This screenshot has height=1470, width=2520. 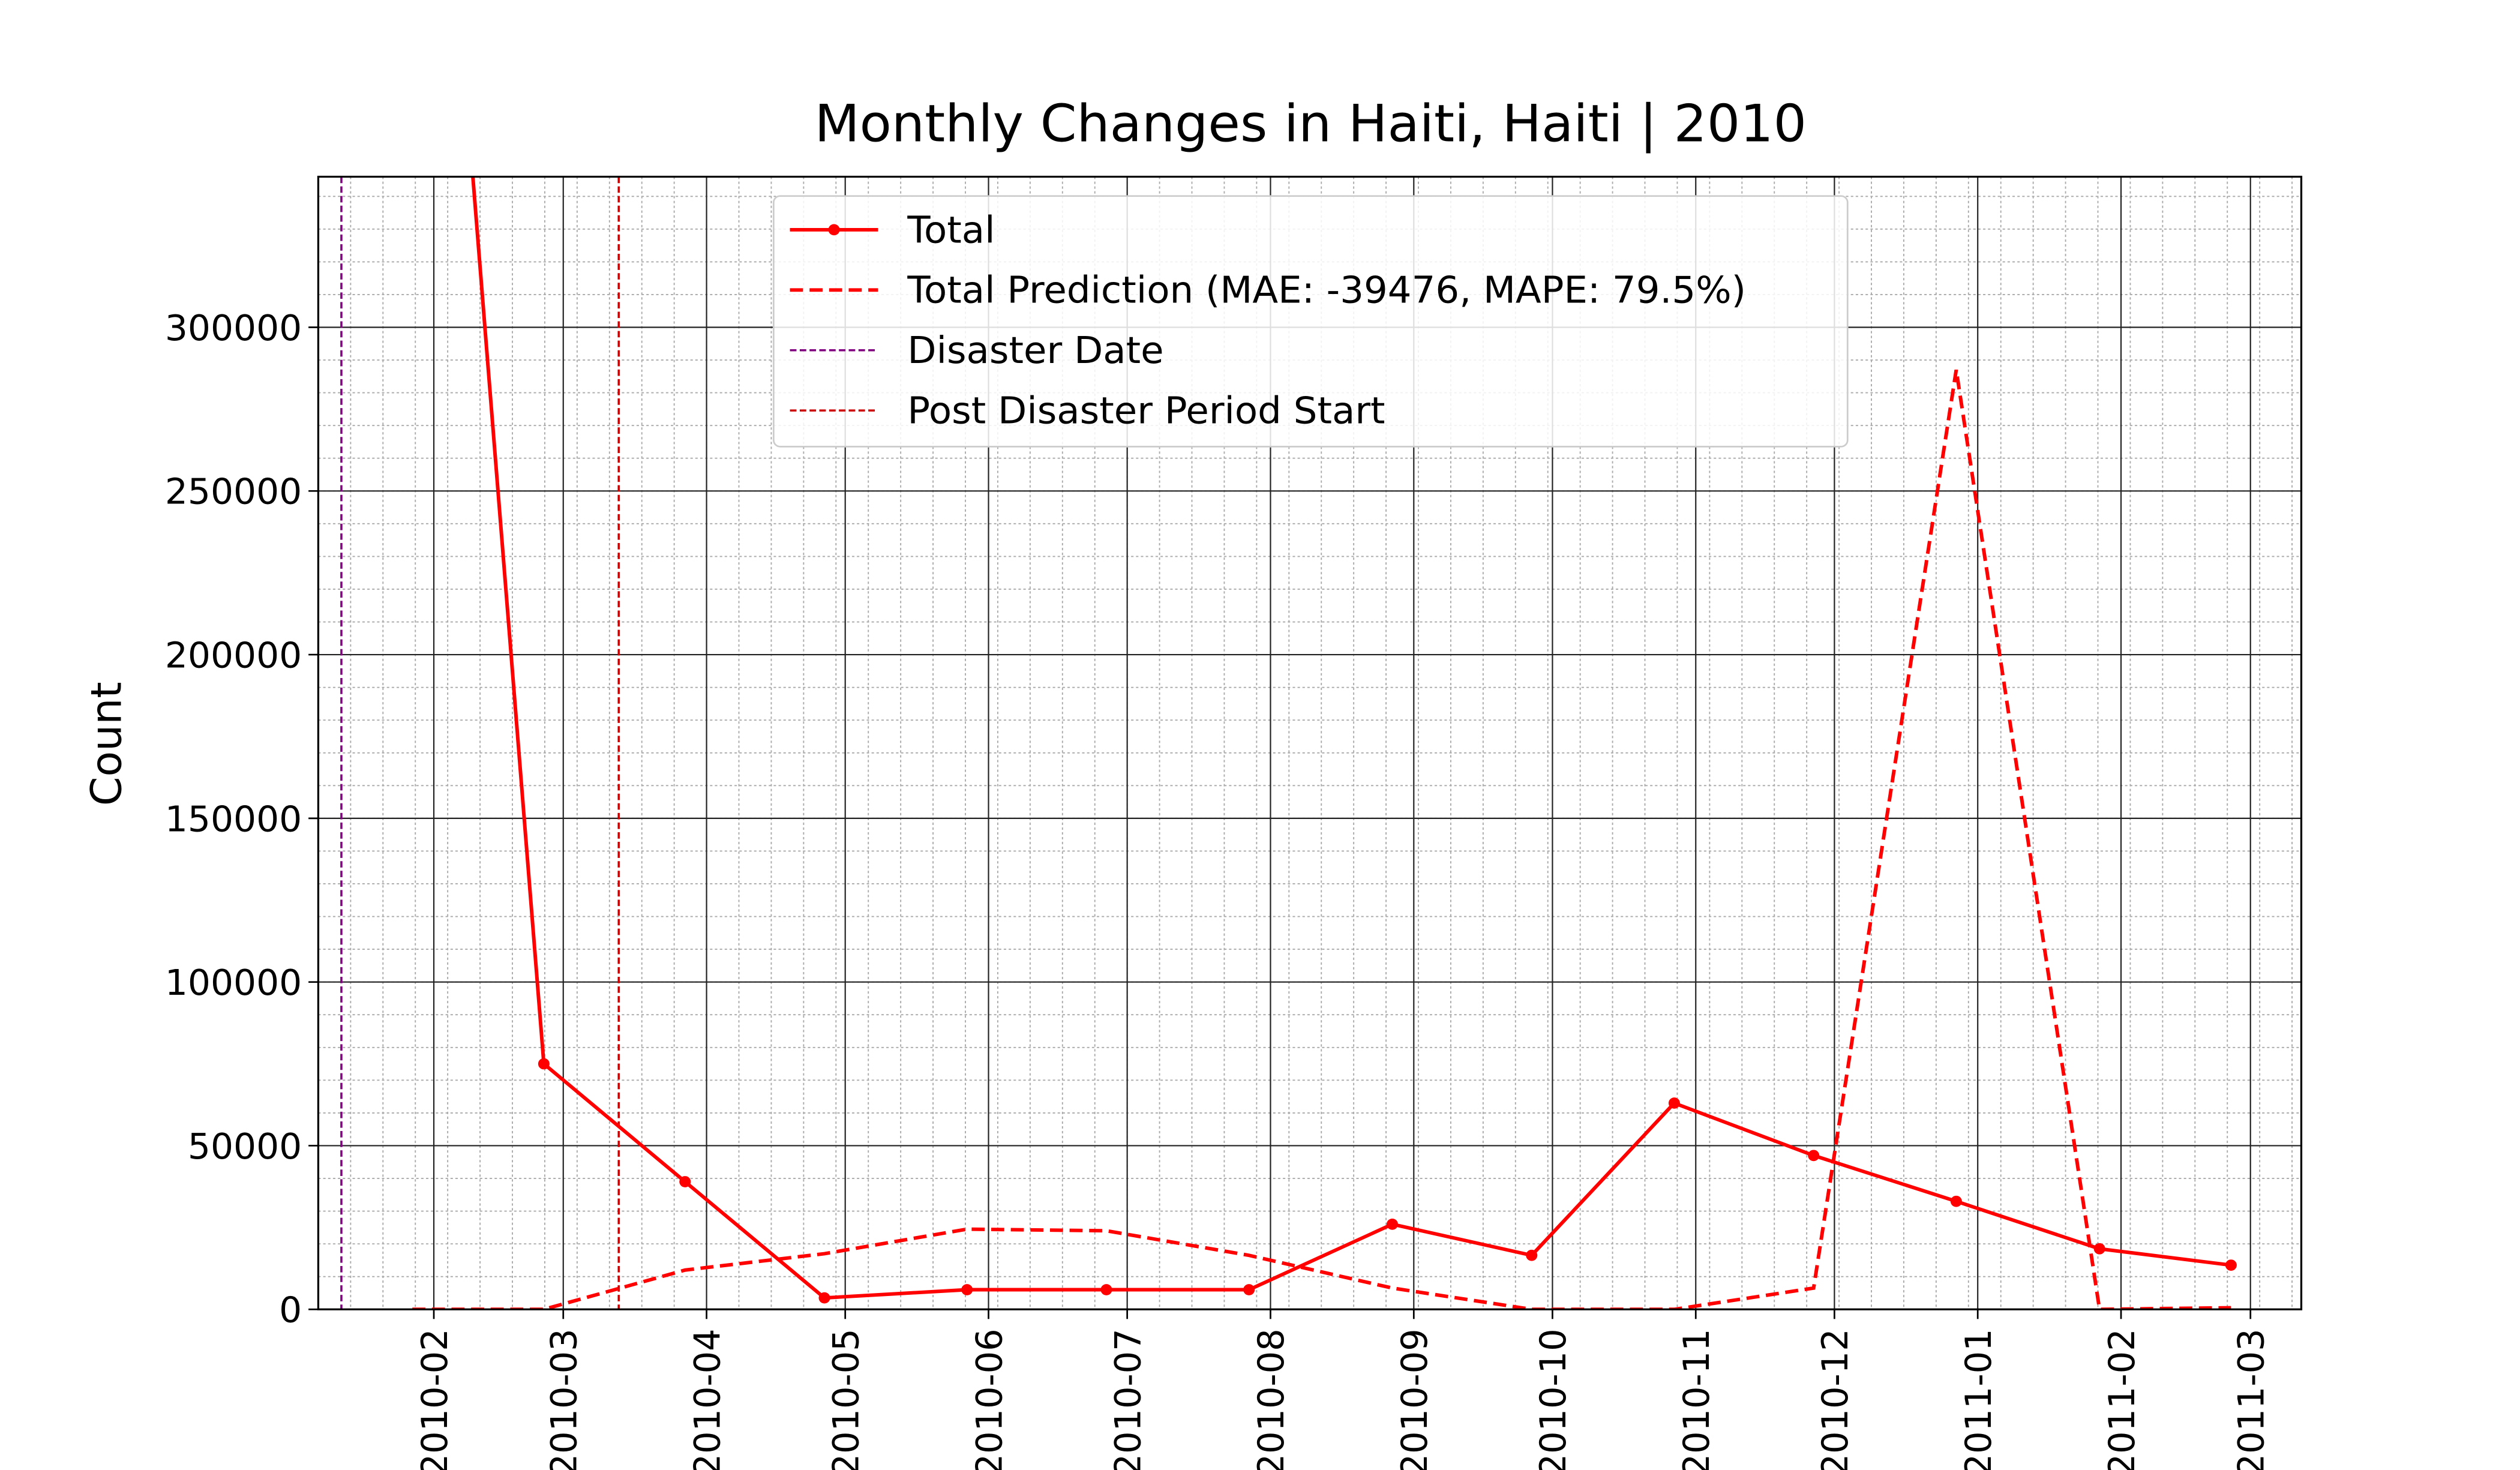 What do you see at coordinates (435, 1399) in the screenshot?
I see `x-tick-label: 2010-02` at bounding box center [435, 1399].